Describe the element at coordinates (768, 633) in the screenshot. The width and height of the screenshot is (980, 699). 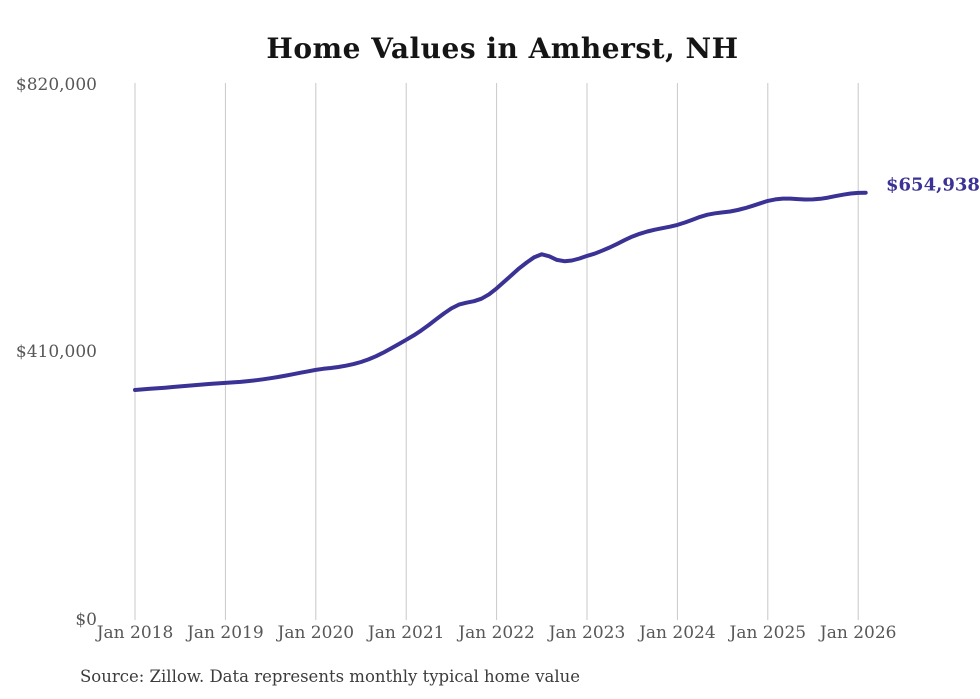
I see `x-axis-label: Jan 2025` at that location.